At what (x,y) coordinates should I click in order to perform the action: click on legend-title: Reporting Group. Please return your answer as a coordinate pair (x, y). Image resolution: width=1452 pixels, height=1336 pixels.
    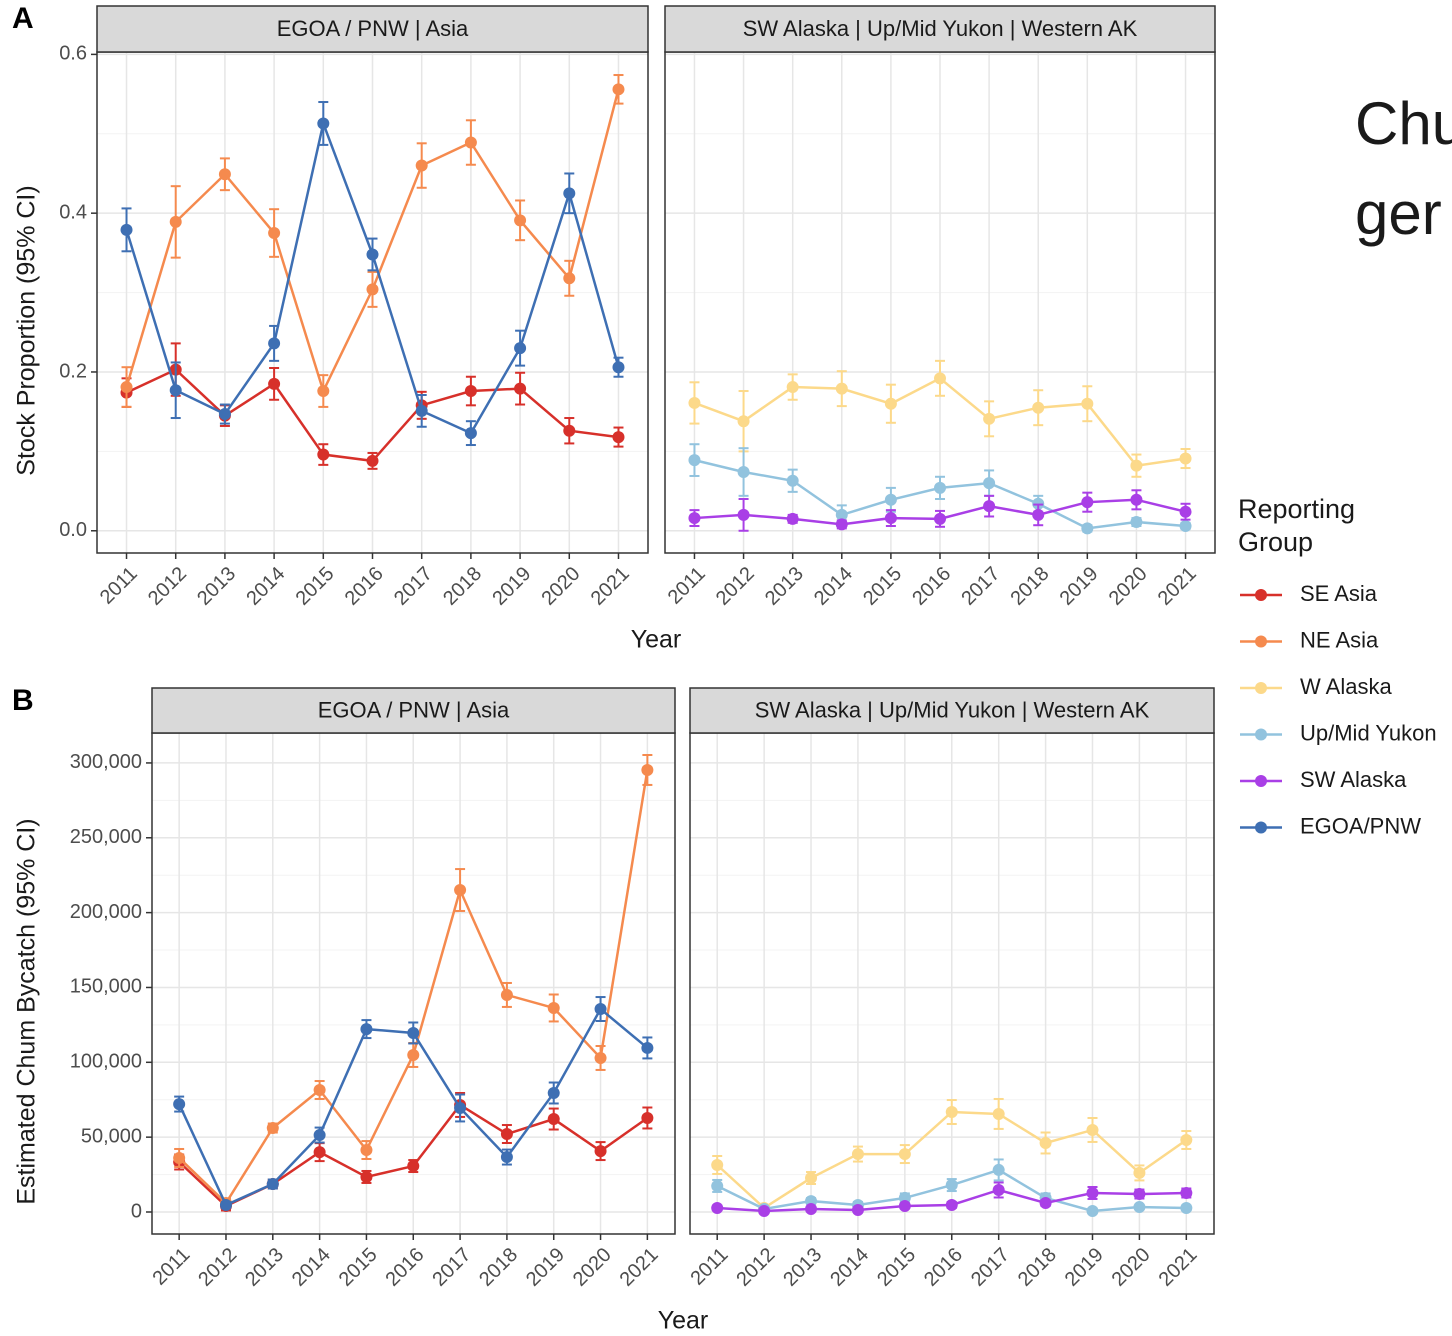
    Looking at the image, I should click on (1297, 525).